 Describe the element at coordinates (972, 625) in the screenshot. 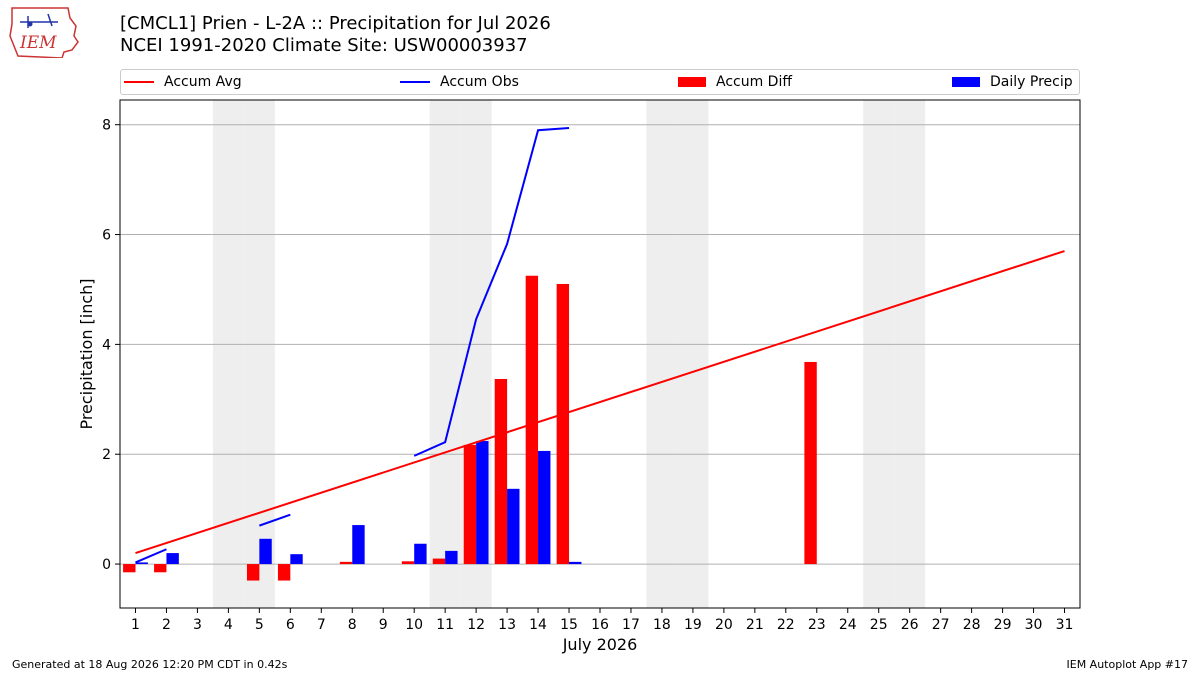

I see `x-tick-label: 28` at that location.